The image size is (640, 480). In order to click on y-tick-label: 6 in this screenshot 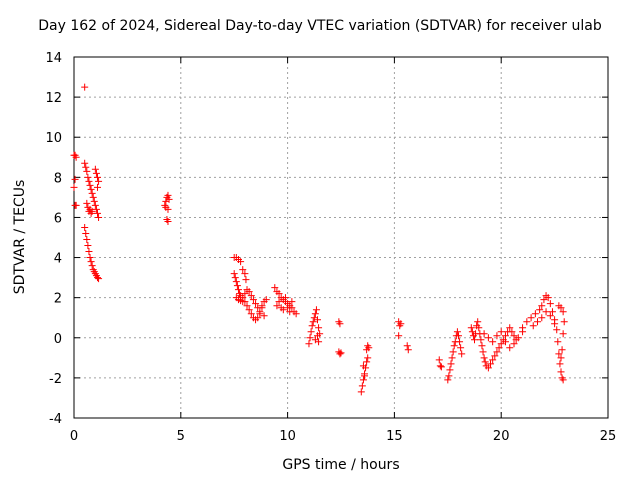, I will do `click(58, 218)`.